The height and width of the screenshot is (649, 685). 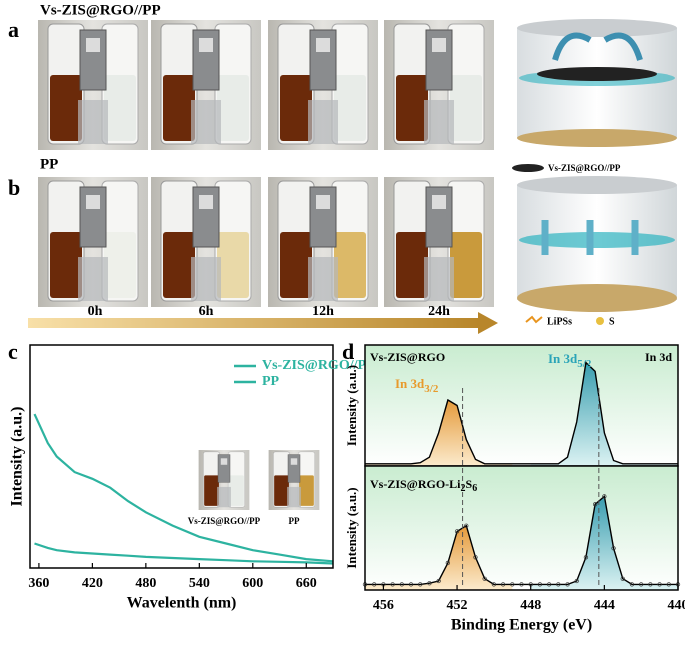 I want to click on inset-label: Vs-ZIS@RGO//PP, so click(x=224, y=521).